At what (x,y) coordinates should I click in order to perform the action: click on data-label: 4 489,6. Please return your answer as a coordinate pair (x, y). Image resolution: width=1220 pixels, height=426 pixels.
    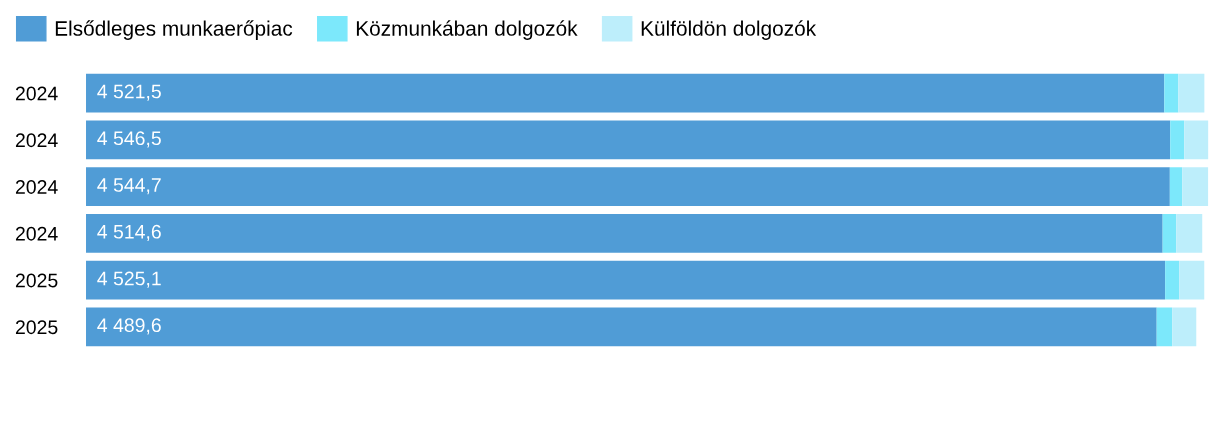
    Looking at the image, I should click on (129, 326).